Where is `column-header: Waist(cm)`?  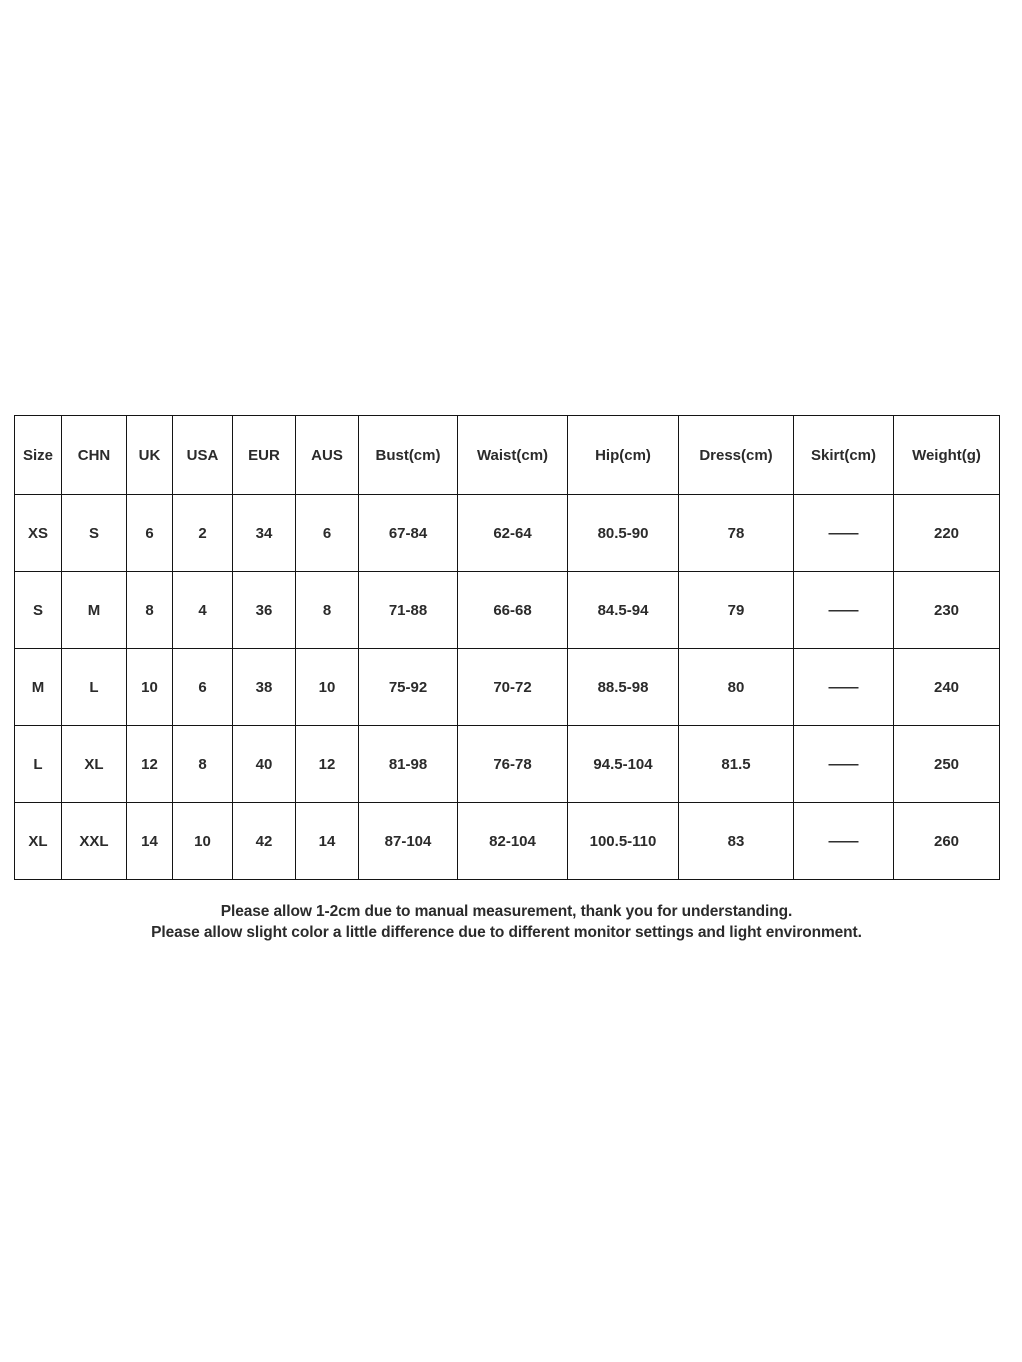 column-header: Waist(cm) is located at coordinates (512, 455).